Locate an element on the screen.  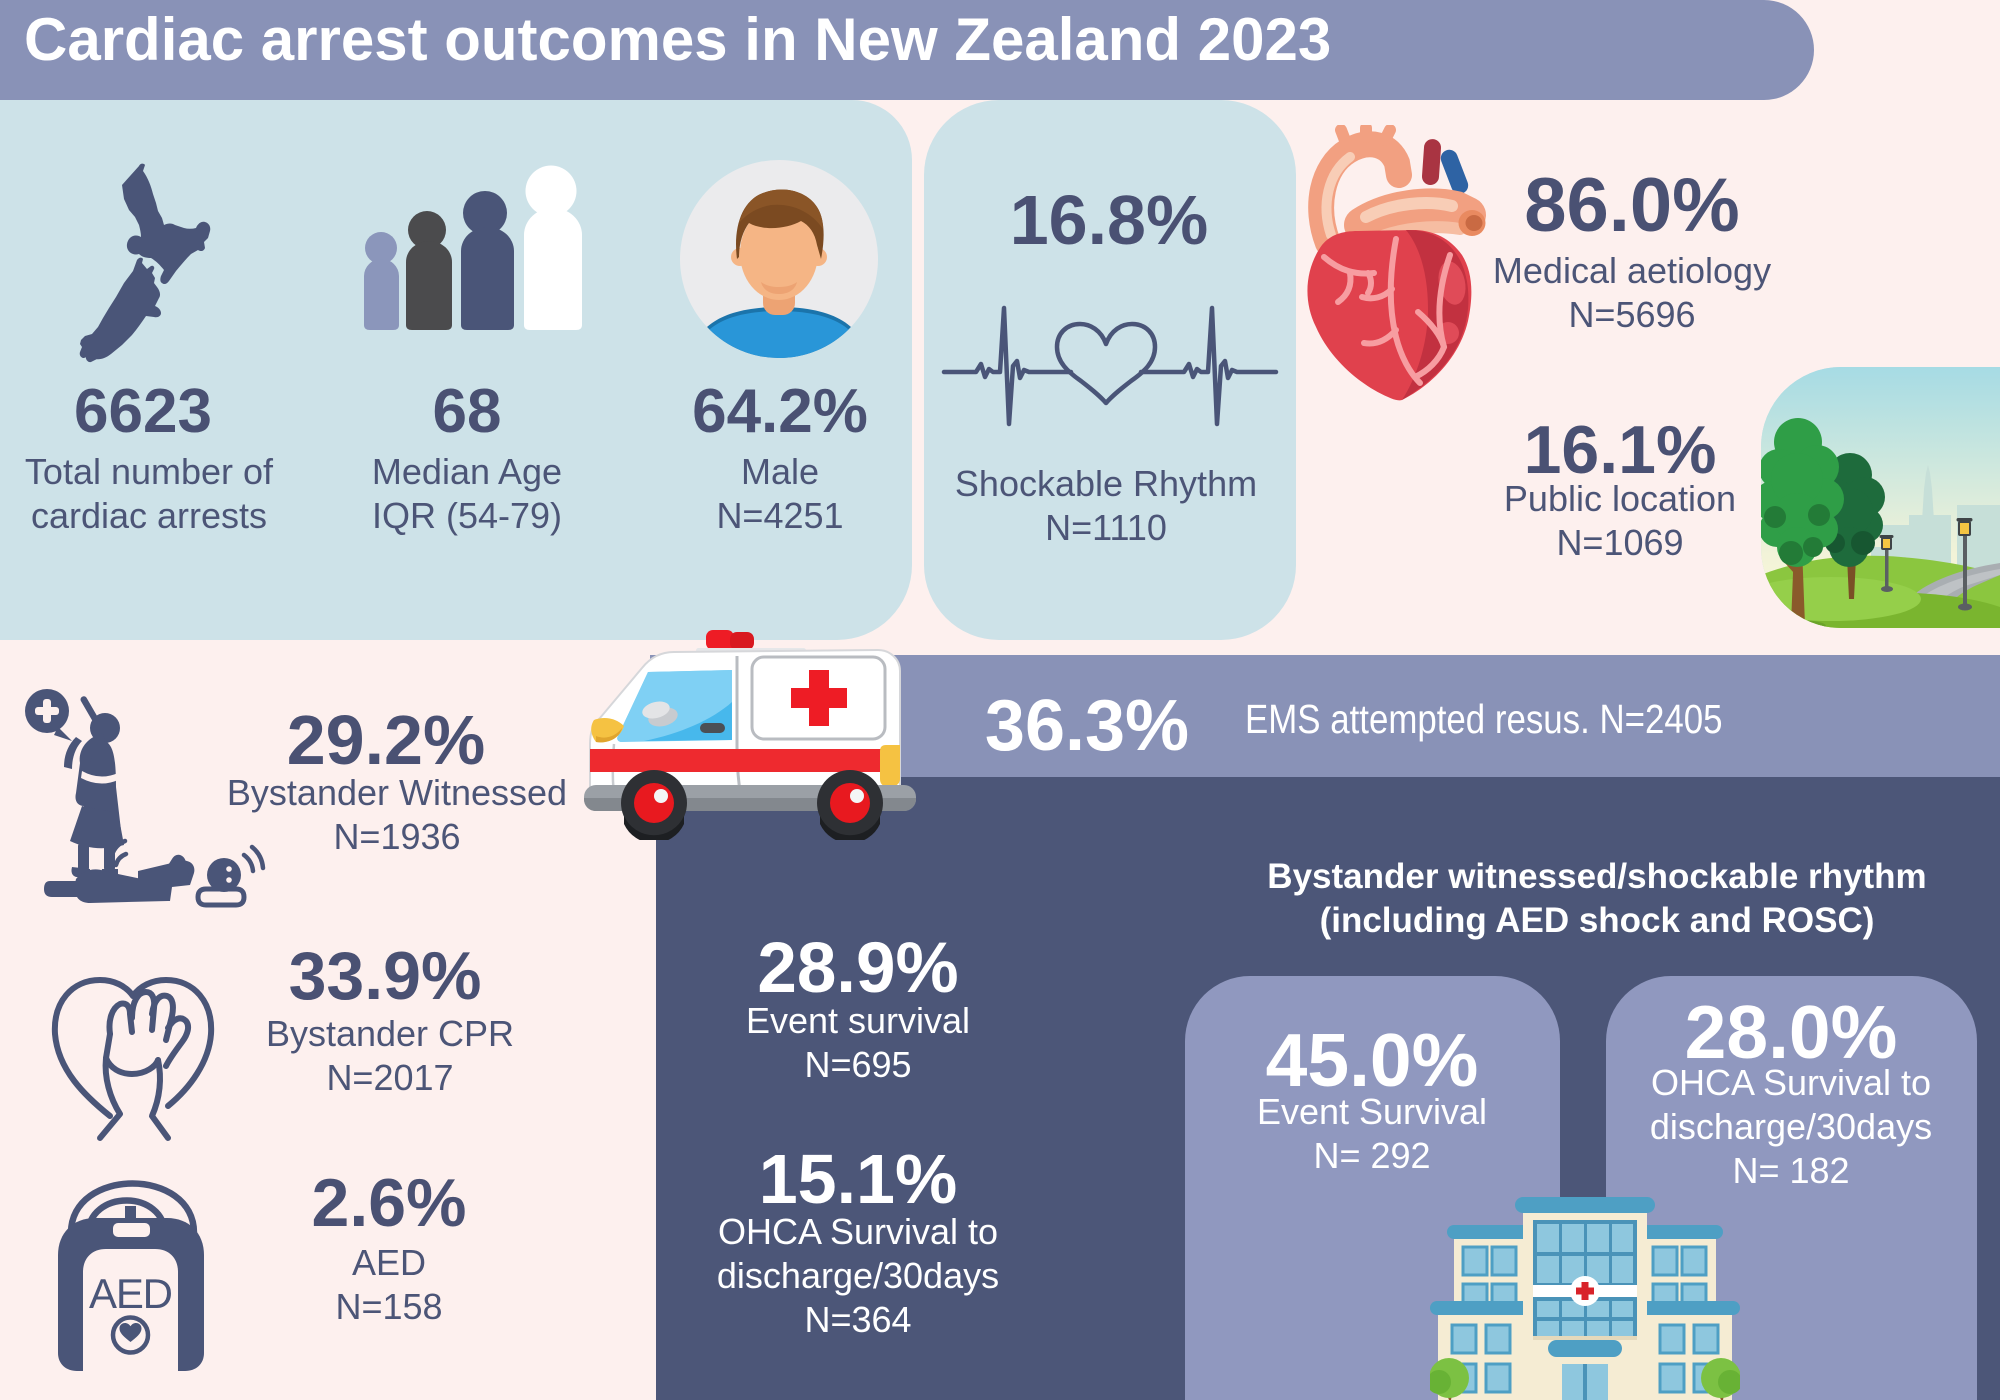
svg-text: AED is located at coordinates (131, 1293).